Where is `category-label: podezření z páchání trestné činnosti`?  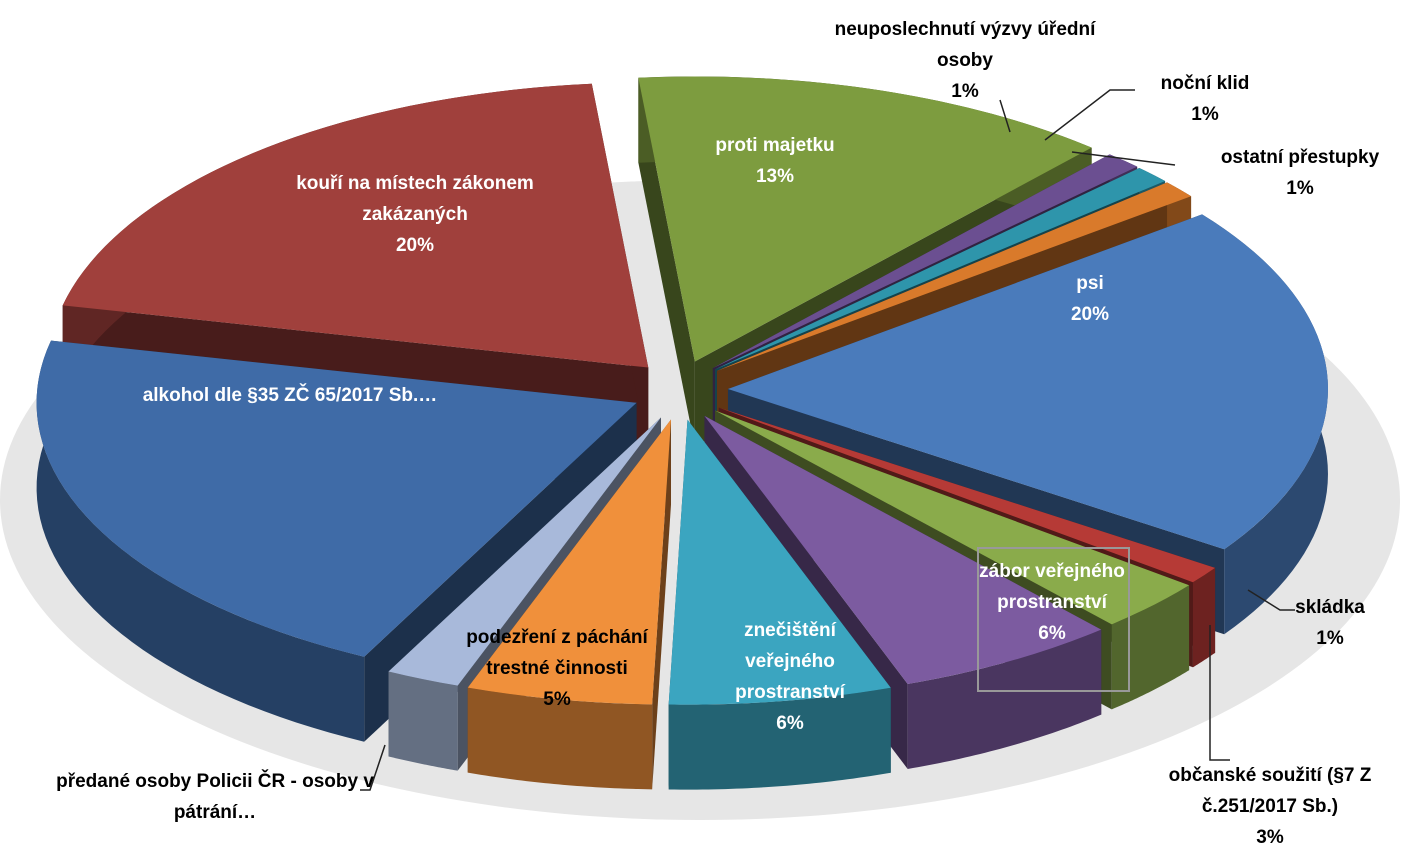 category-label: podezření z páchání trestné činnosti is located at coordinates (557, 653).